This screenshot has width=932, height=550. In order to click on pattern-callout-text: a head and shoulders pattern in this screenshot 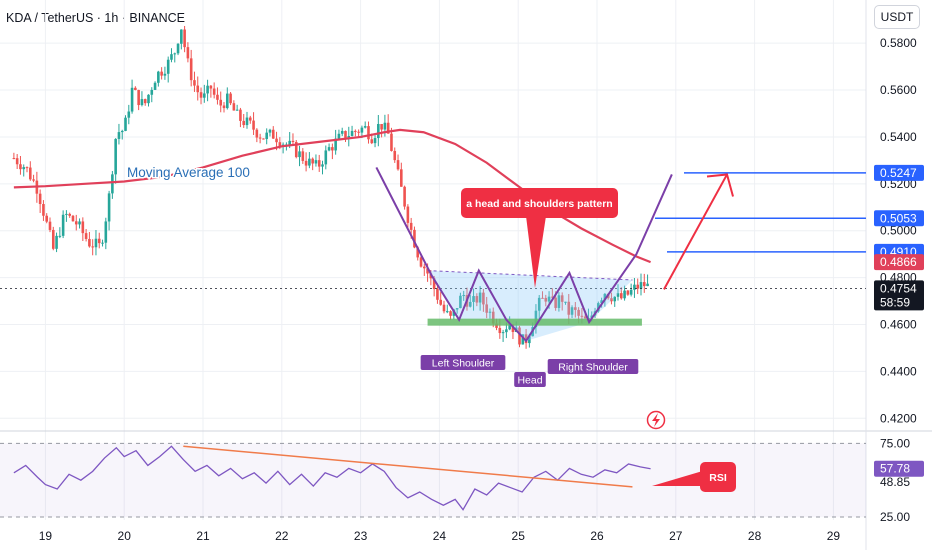, I will do `click(539, 204)`.